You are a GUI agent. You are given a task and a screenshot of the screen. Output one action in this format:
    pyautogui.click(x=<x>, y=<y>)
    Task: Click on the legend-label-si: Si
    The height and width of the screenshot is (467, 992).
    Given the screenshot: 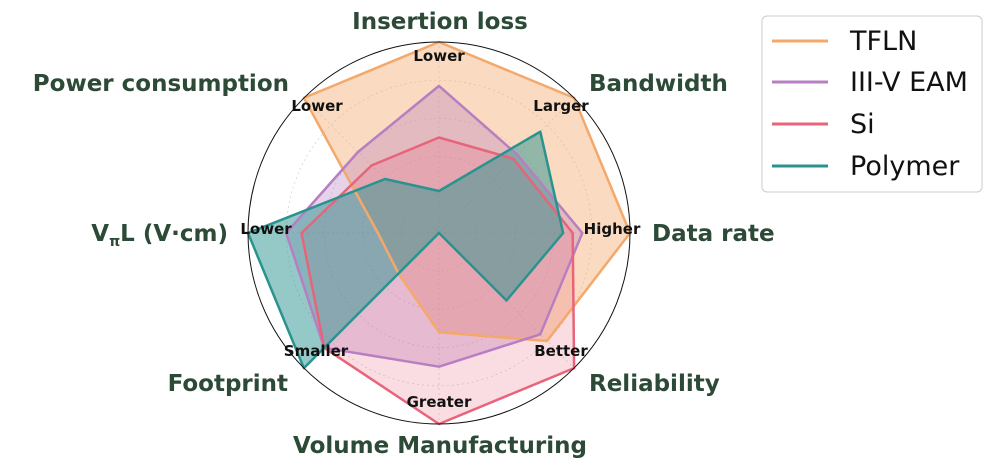 What is the action you would take?
    pyautogui.click(x=862, y=124)
    